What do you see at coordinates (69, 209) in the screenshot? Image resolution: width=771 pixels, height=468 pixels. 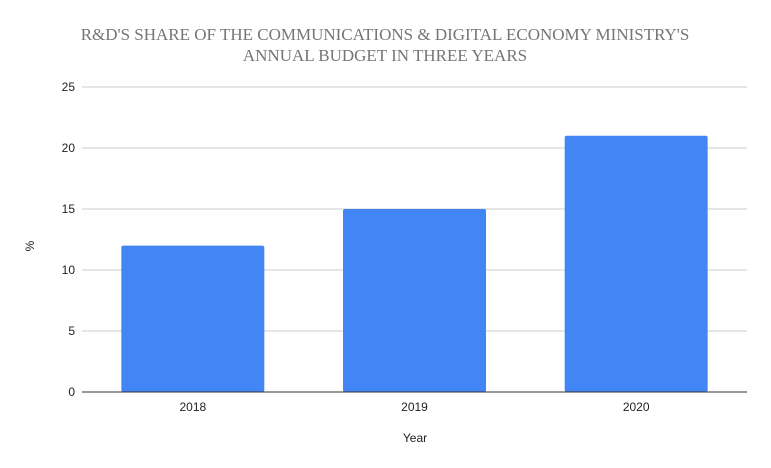 I see `y-tick-label: 15` at bounding box center [69, 209].